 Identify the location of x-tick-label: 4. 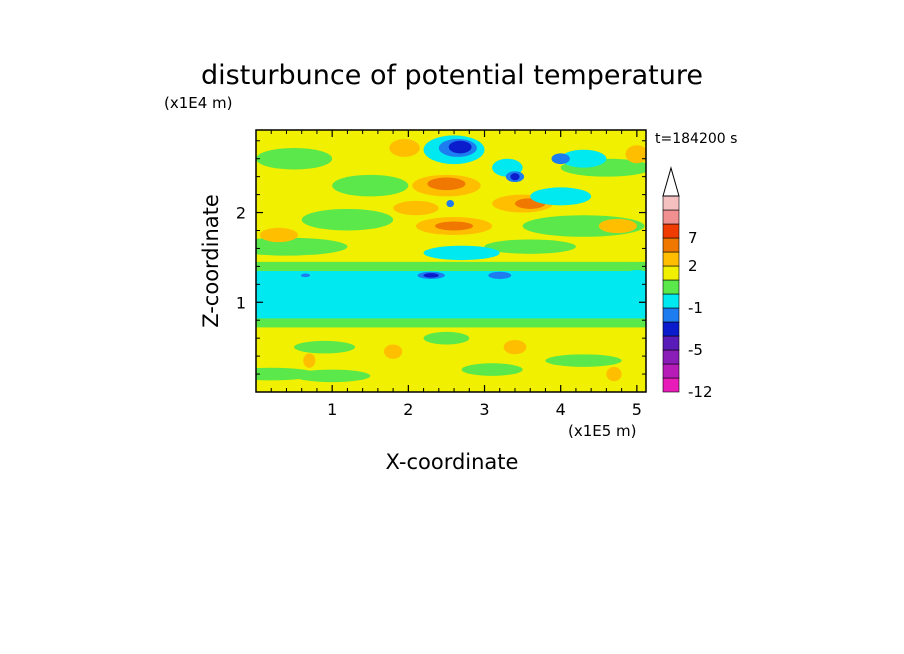
(561, 409).